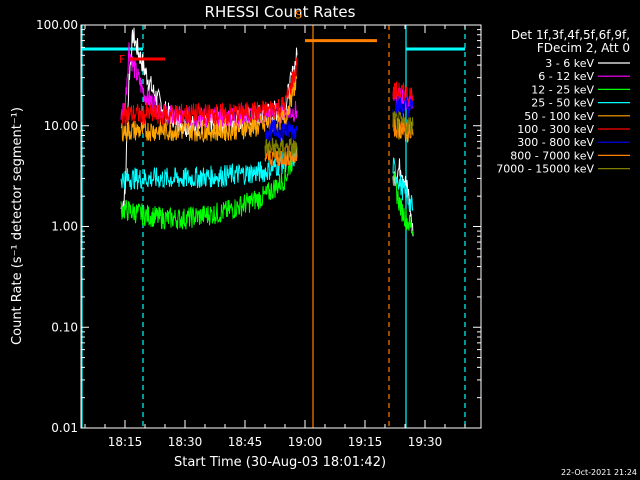  I want to click on plot-annotations: FS, so click(248, 37).